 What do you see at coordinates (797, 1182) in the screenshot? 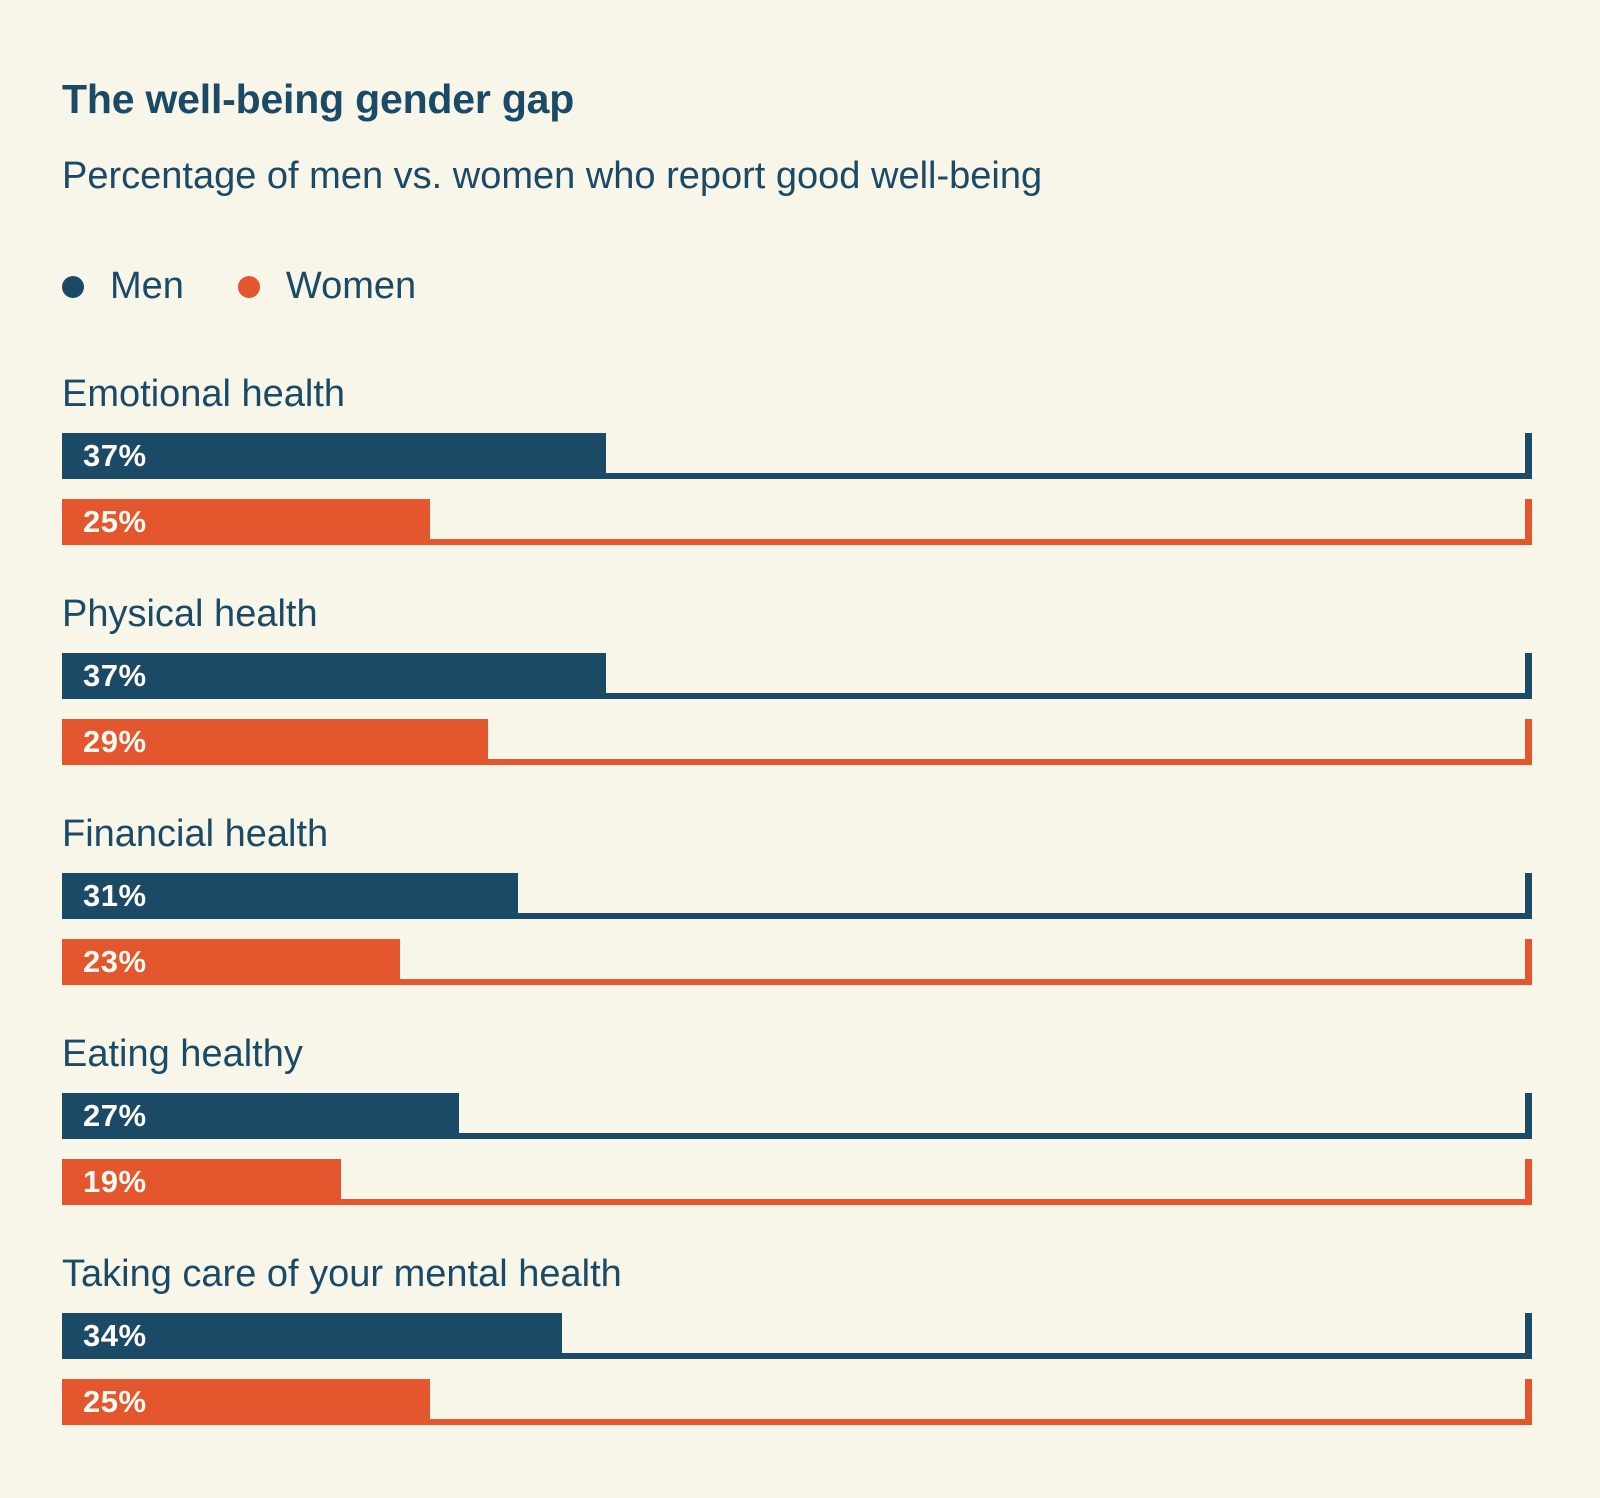
I see `women-bar-track: 19%` at bounding box center [797, 1182].